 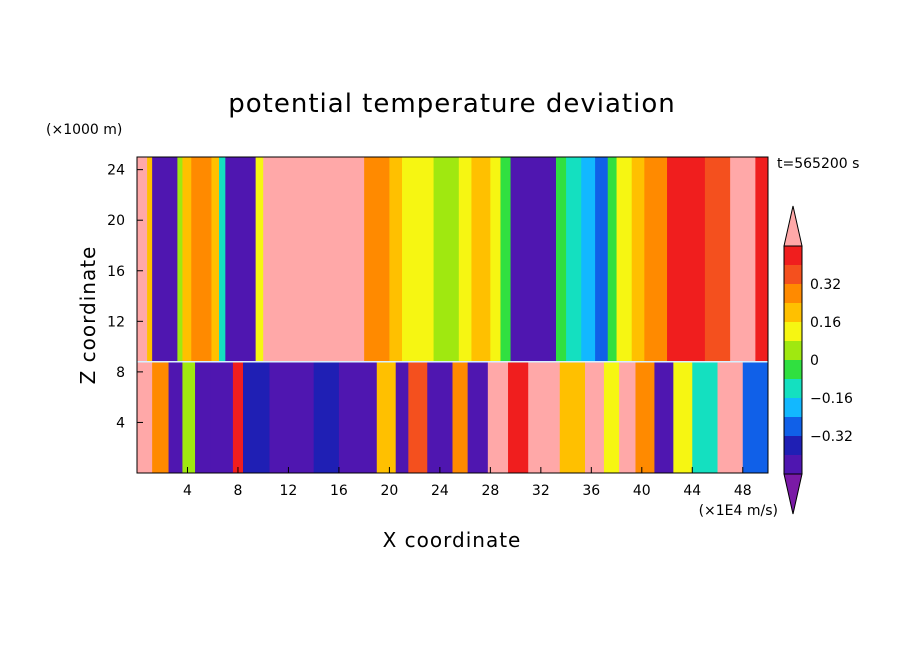 What do you see at coordinates (831, 437) in the screenshot?
I see `colorbar-label: −0.32` at bounding box center [831, 437].